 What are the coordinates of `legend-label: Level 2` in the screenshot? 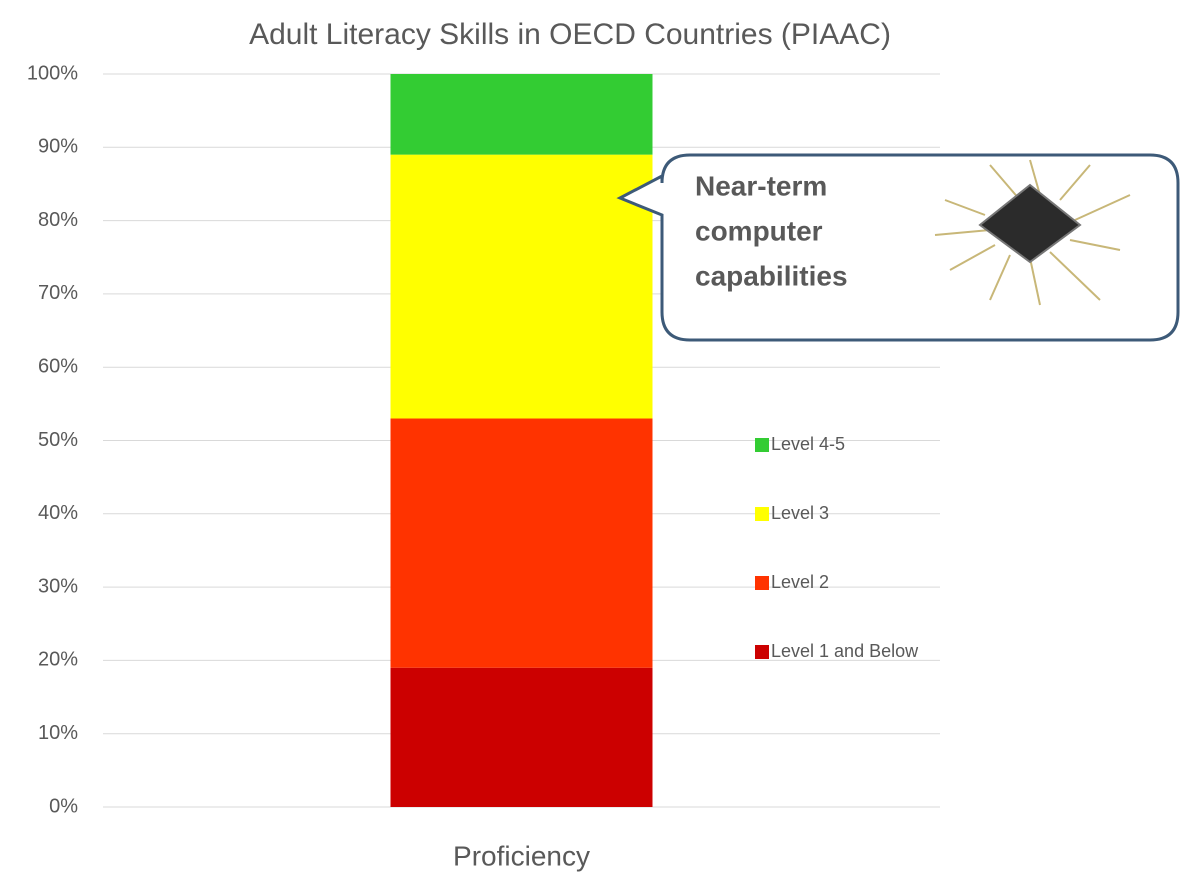 It's located at (800, 582).